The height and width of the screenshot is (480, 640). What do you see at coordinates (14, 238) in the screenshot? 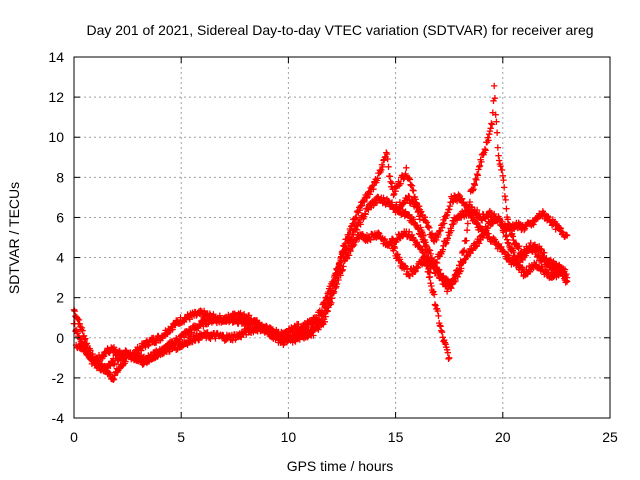
I see `y-axis-label: SDTVAR / TECUs` at bounding box center [14, 238].